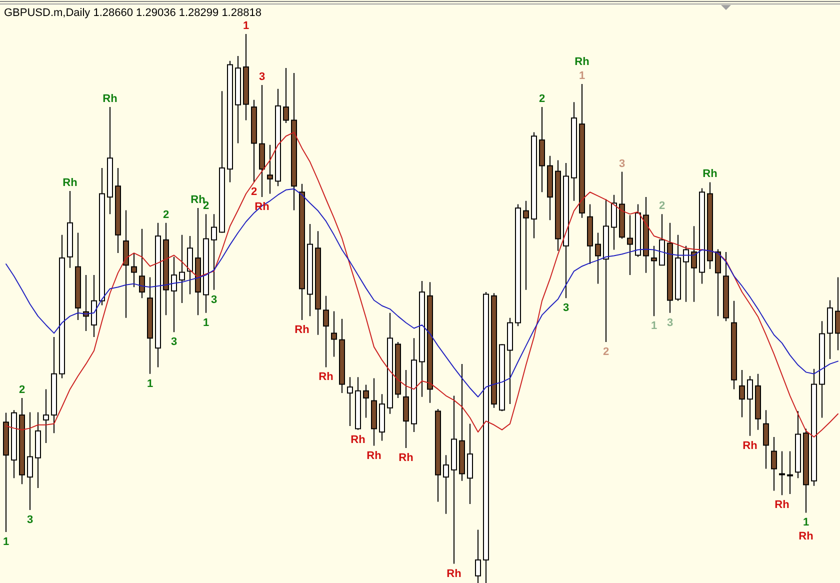 This screenshot has height=583, width=840. What do you see at coordinates (133, 13) in the screenshot?
I see `chart-title: GBPUSD.m,Daily 1.28660 1.29036 1.28299 1.28818` at bounding box center [133, 13].